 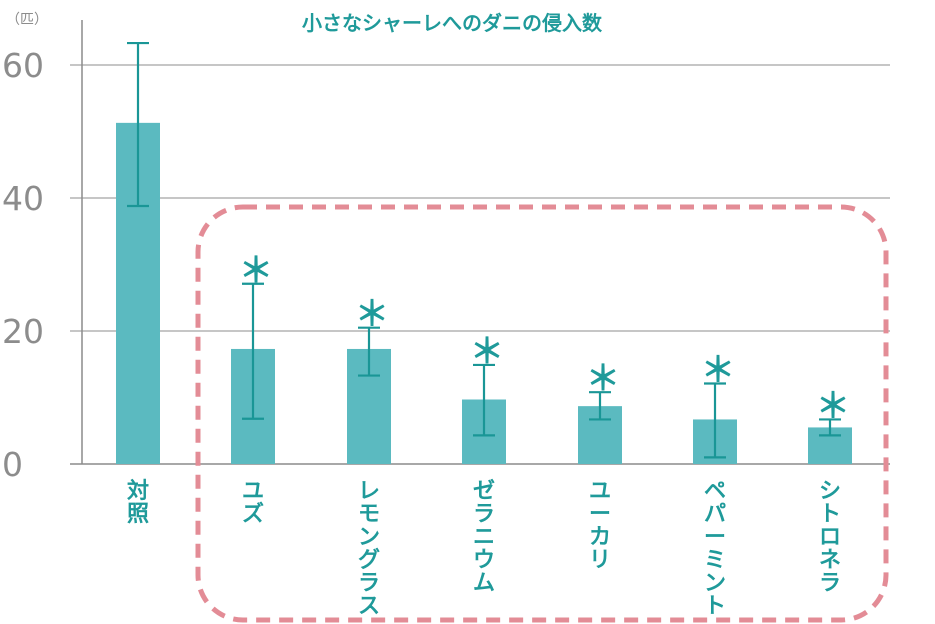 What do you see at coordinates (138, 503) in the screenshot?
I see `category-label: 対照` at bounding box center [138, 503].